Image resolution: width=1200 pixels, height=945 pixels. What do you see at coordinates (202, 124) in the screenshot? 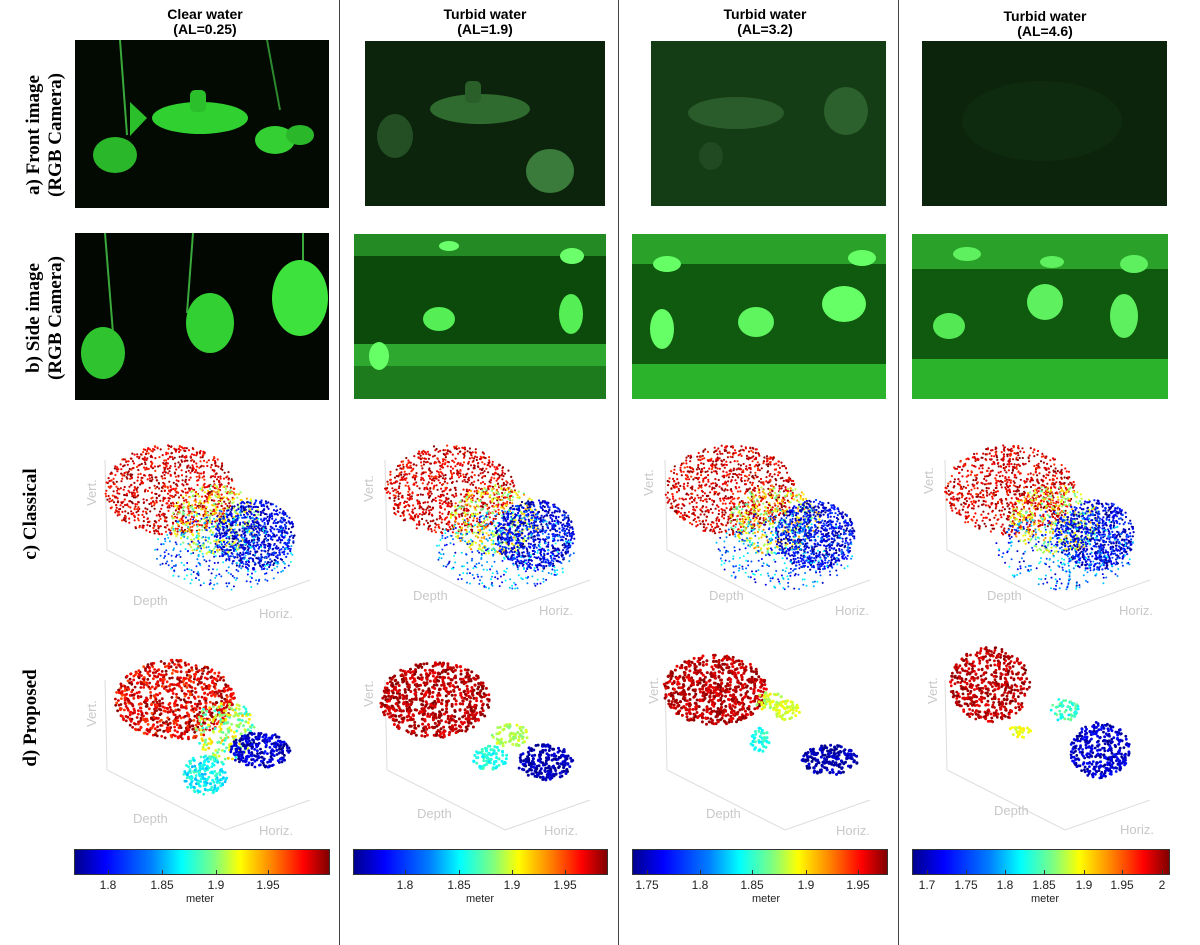
I see `front-image-clear` at bounding box center [202, 124].